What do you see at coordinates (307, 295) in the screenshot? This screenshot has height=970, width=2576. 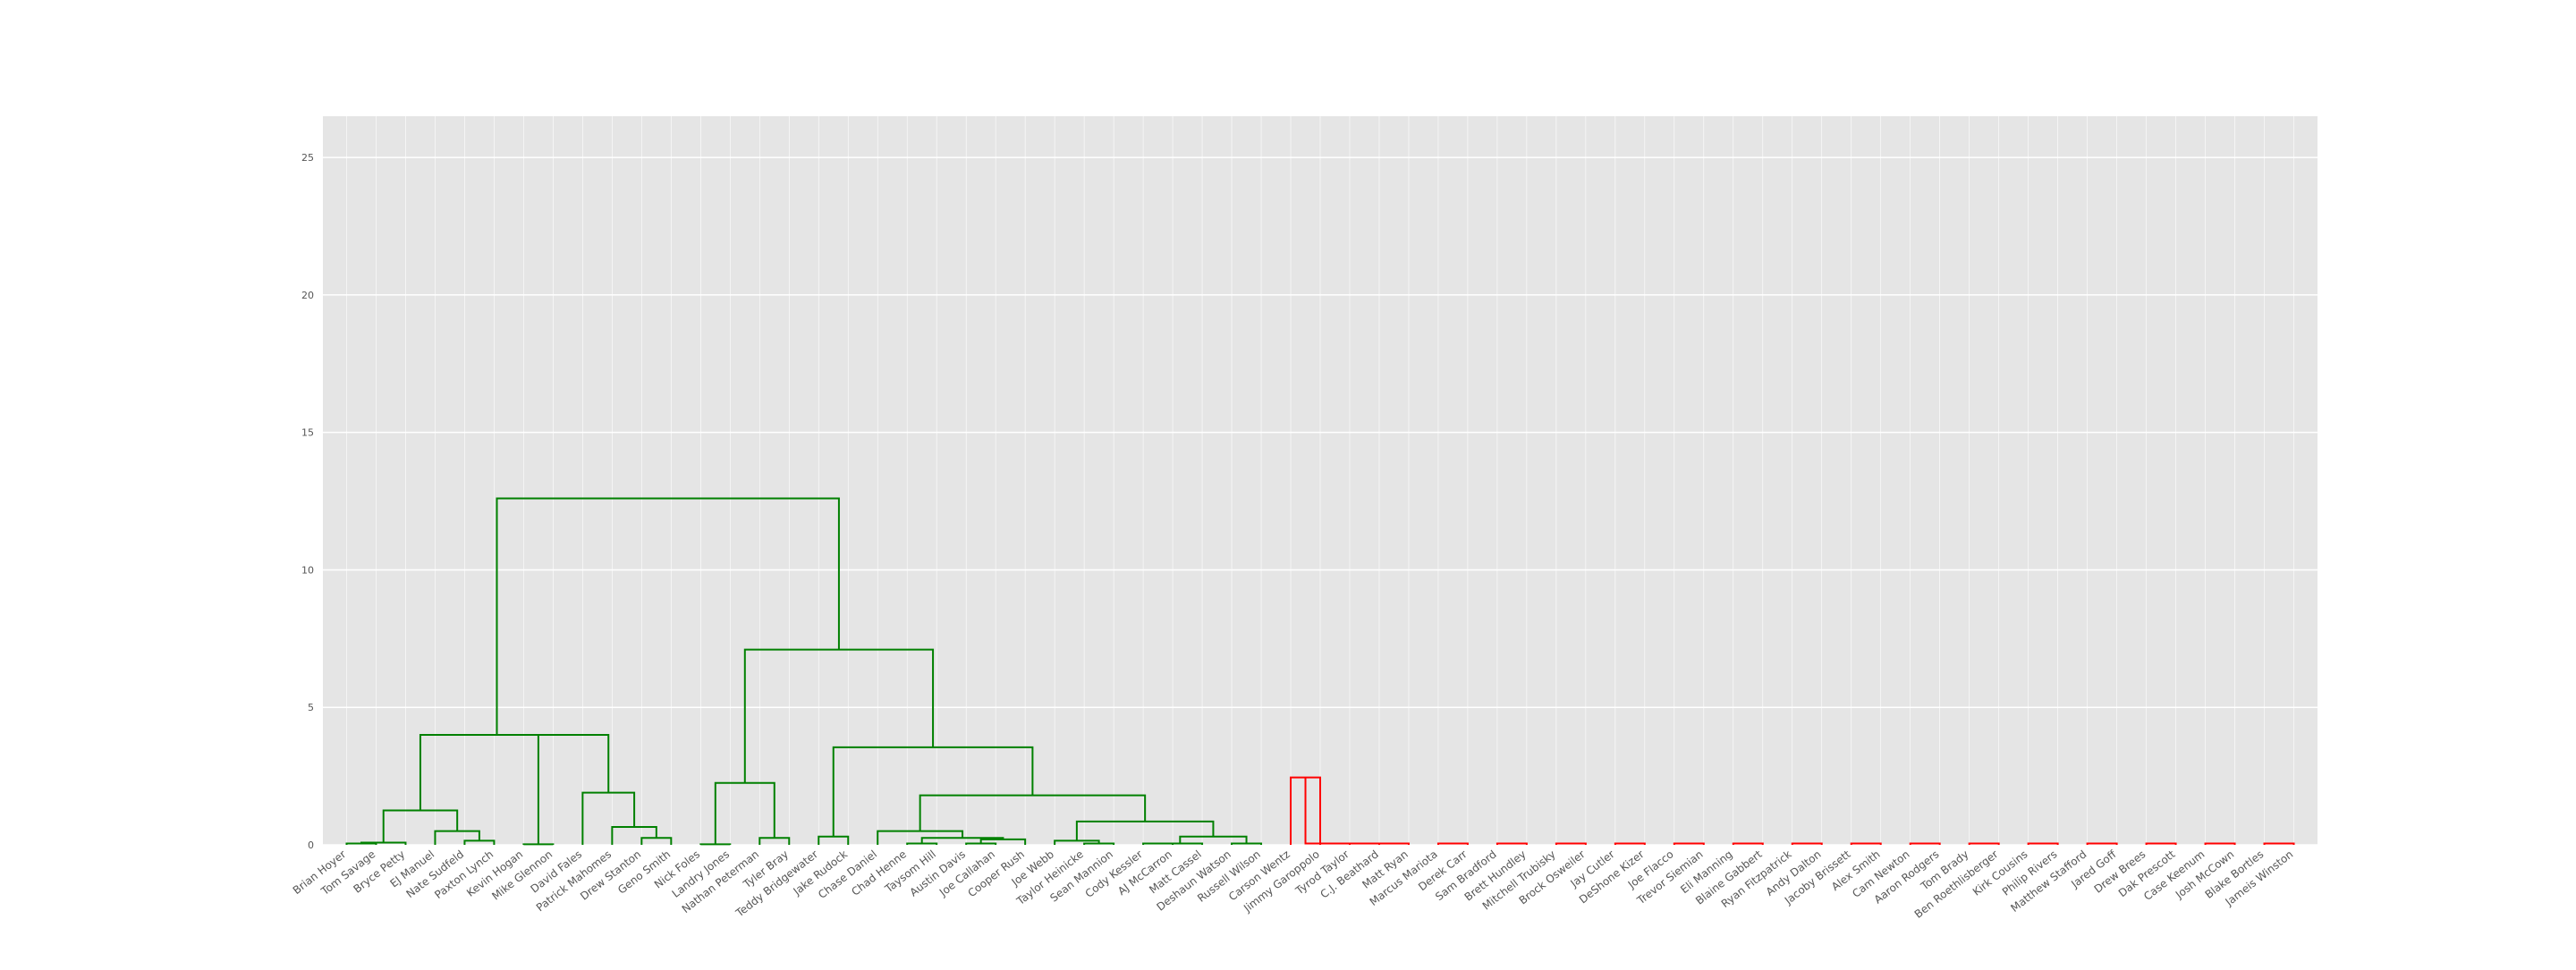 I see `y-tick-label: 20` at bounding box center [307, 295].